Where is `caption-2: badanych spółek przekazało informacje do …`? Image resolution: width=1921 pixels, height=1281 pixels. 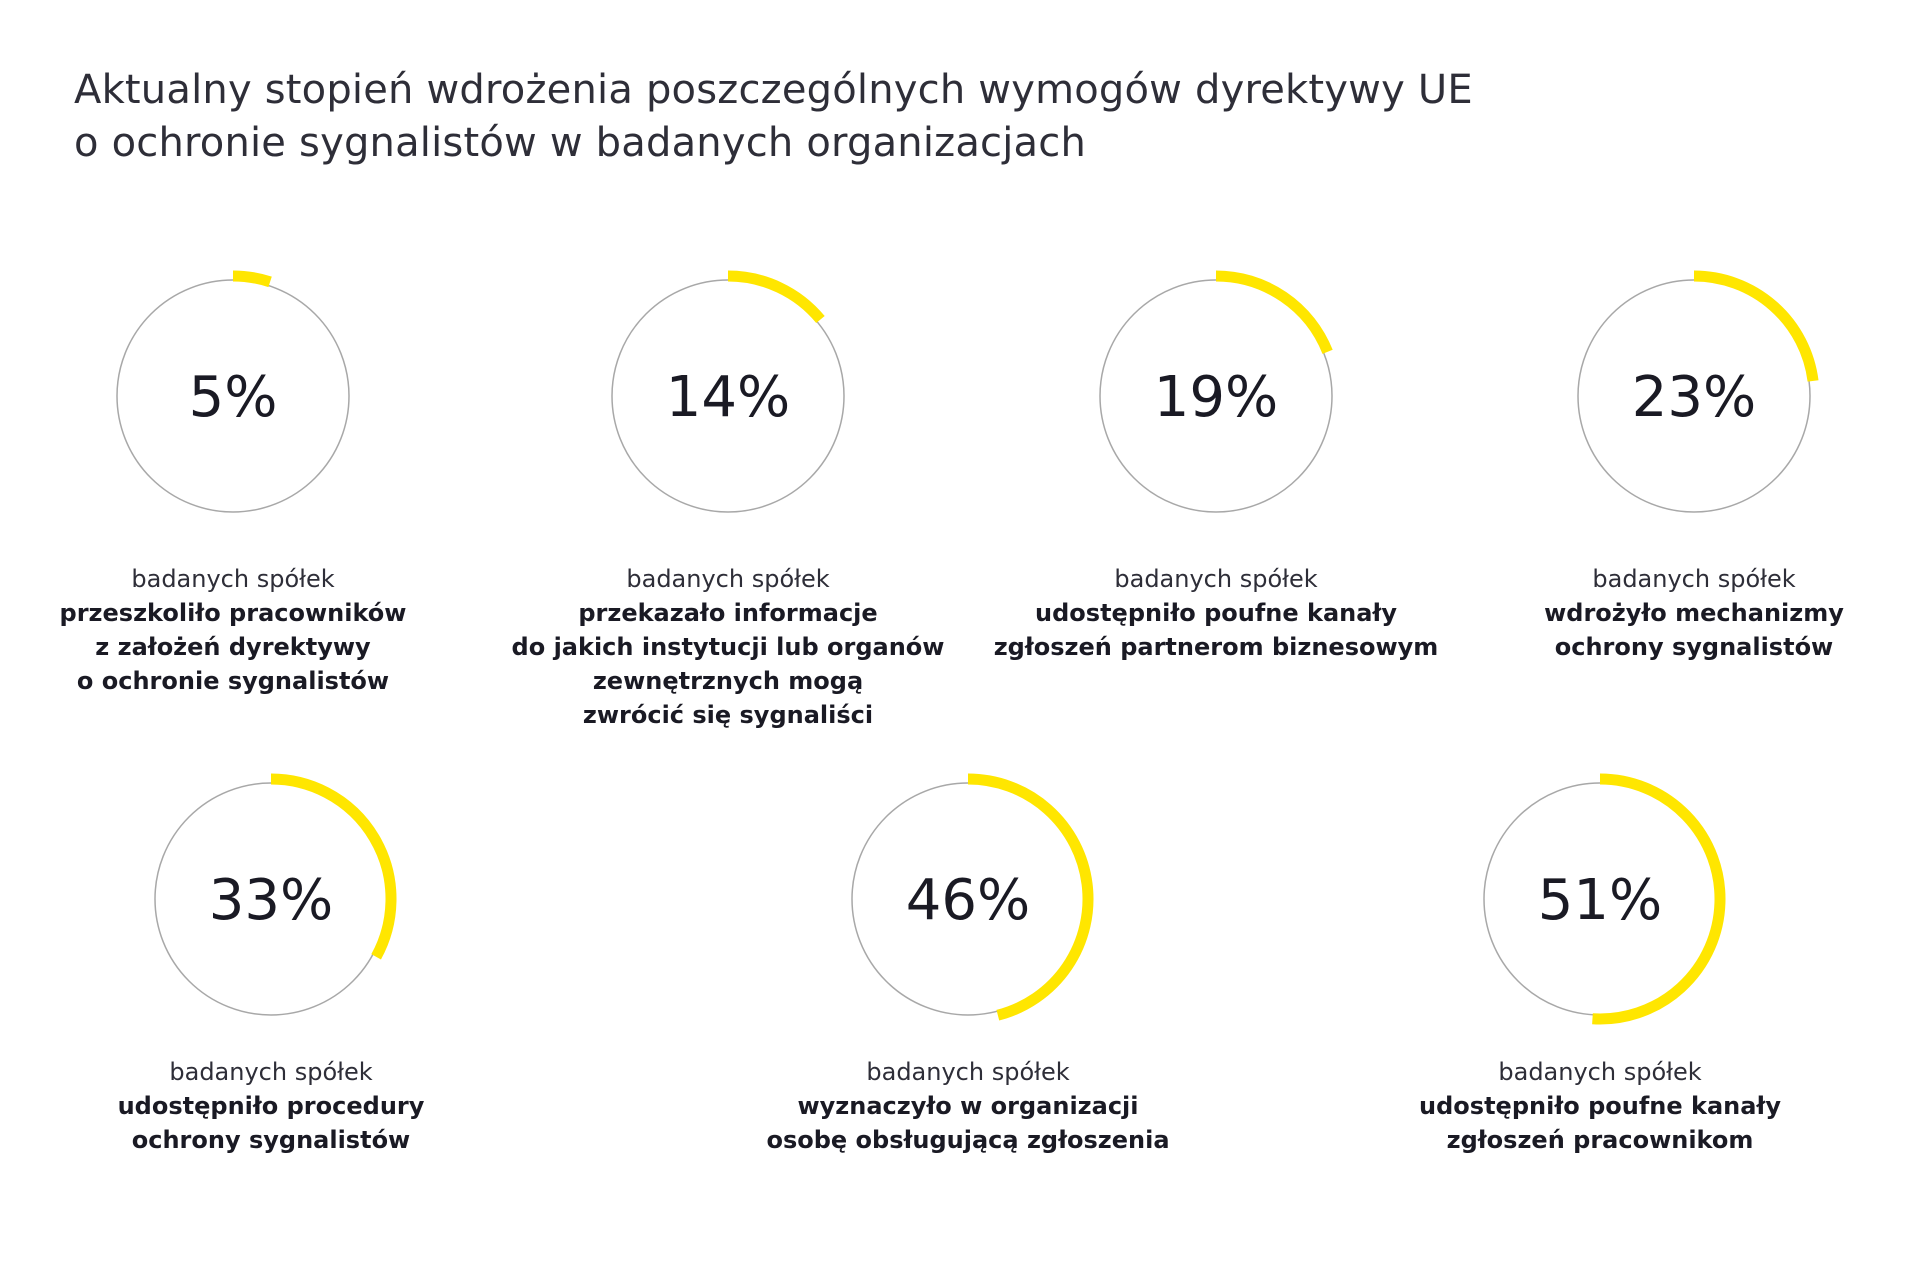
caption-2: badanych spółek przekazało informacje do … is located at coordinates (728, 647).